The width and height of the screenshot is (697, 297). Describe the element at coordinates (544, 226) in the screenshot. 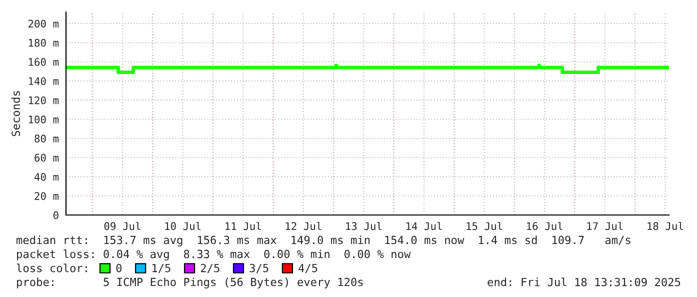

I see `x-tick-label: 16 Jul` at that location.